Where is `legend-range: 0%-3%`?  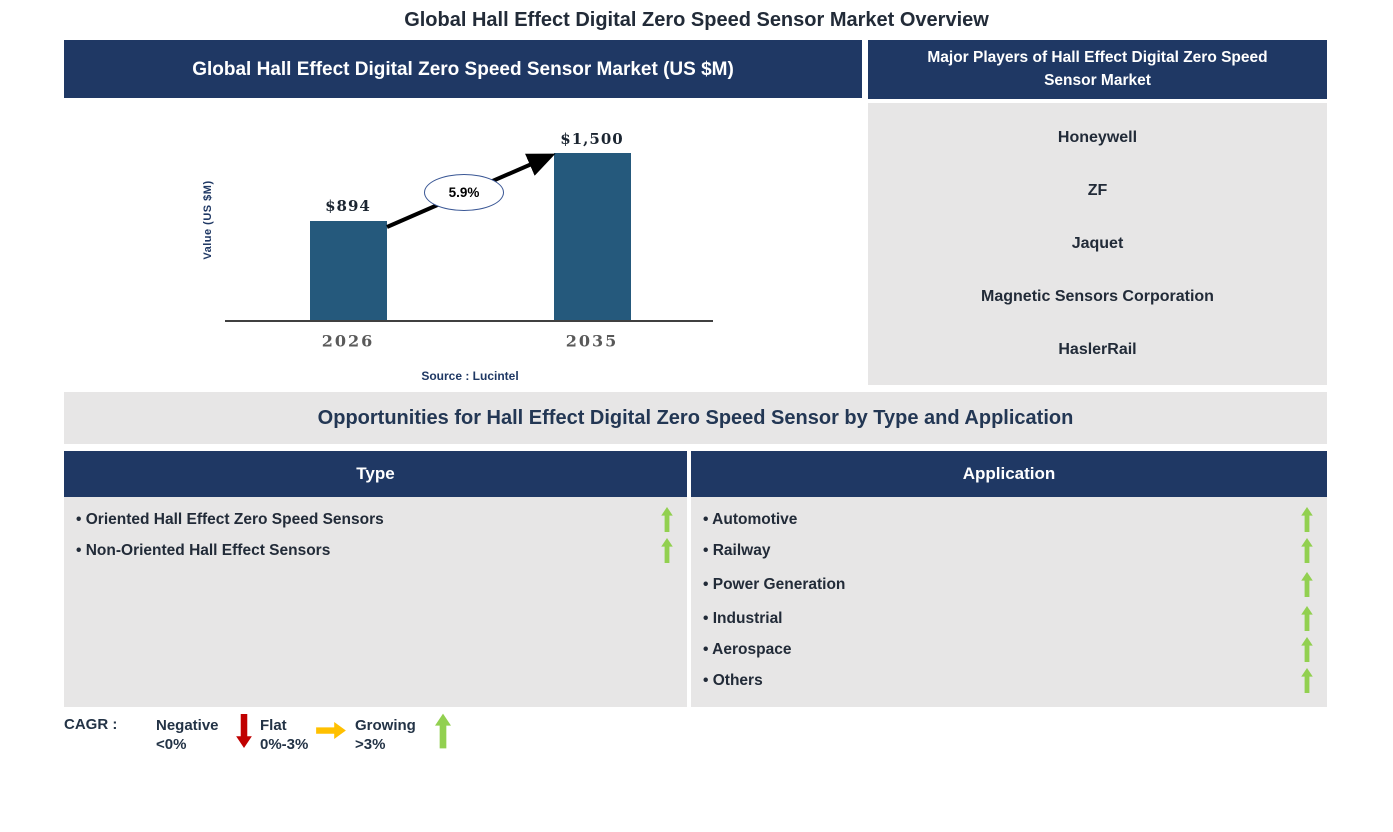 legend-range: 0%-3% is located at coordinates (284, 744).